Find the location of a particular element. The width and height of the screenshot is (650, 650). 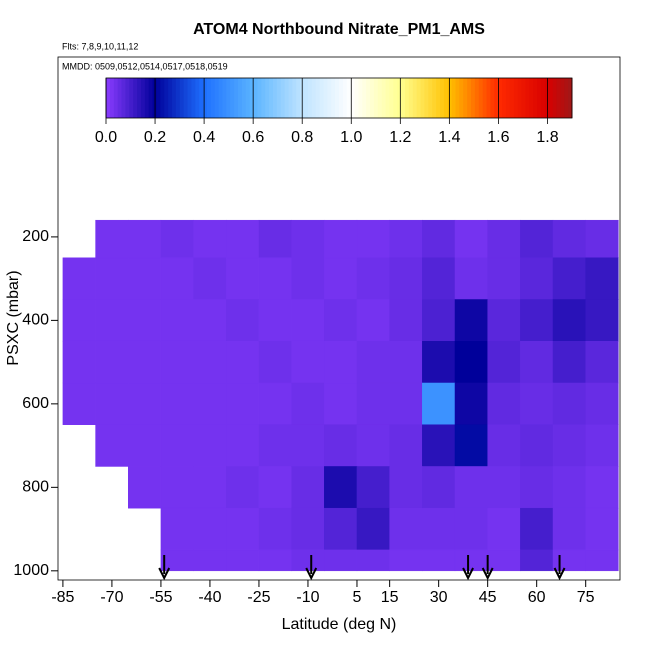

x-tick-label: -70 is located at coordinates (111, 597).